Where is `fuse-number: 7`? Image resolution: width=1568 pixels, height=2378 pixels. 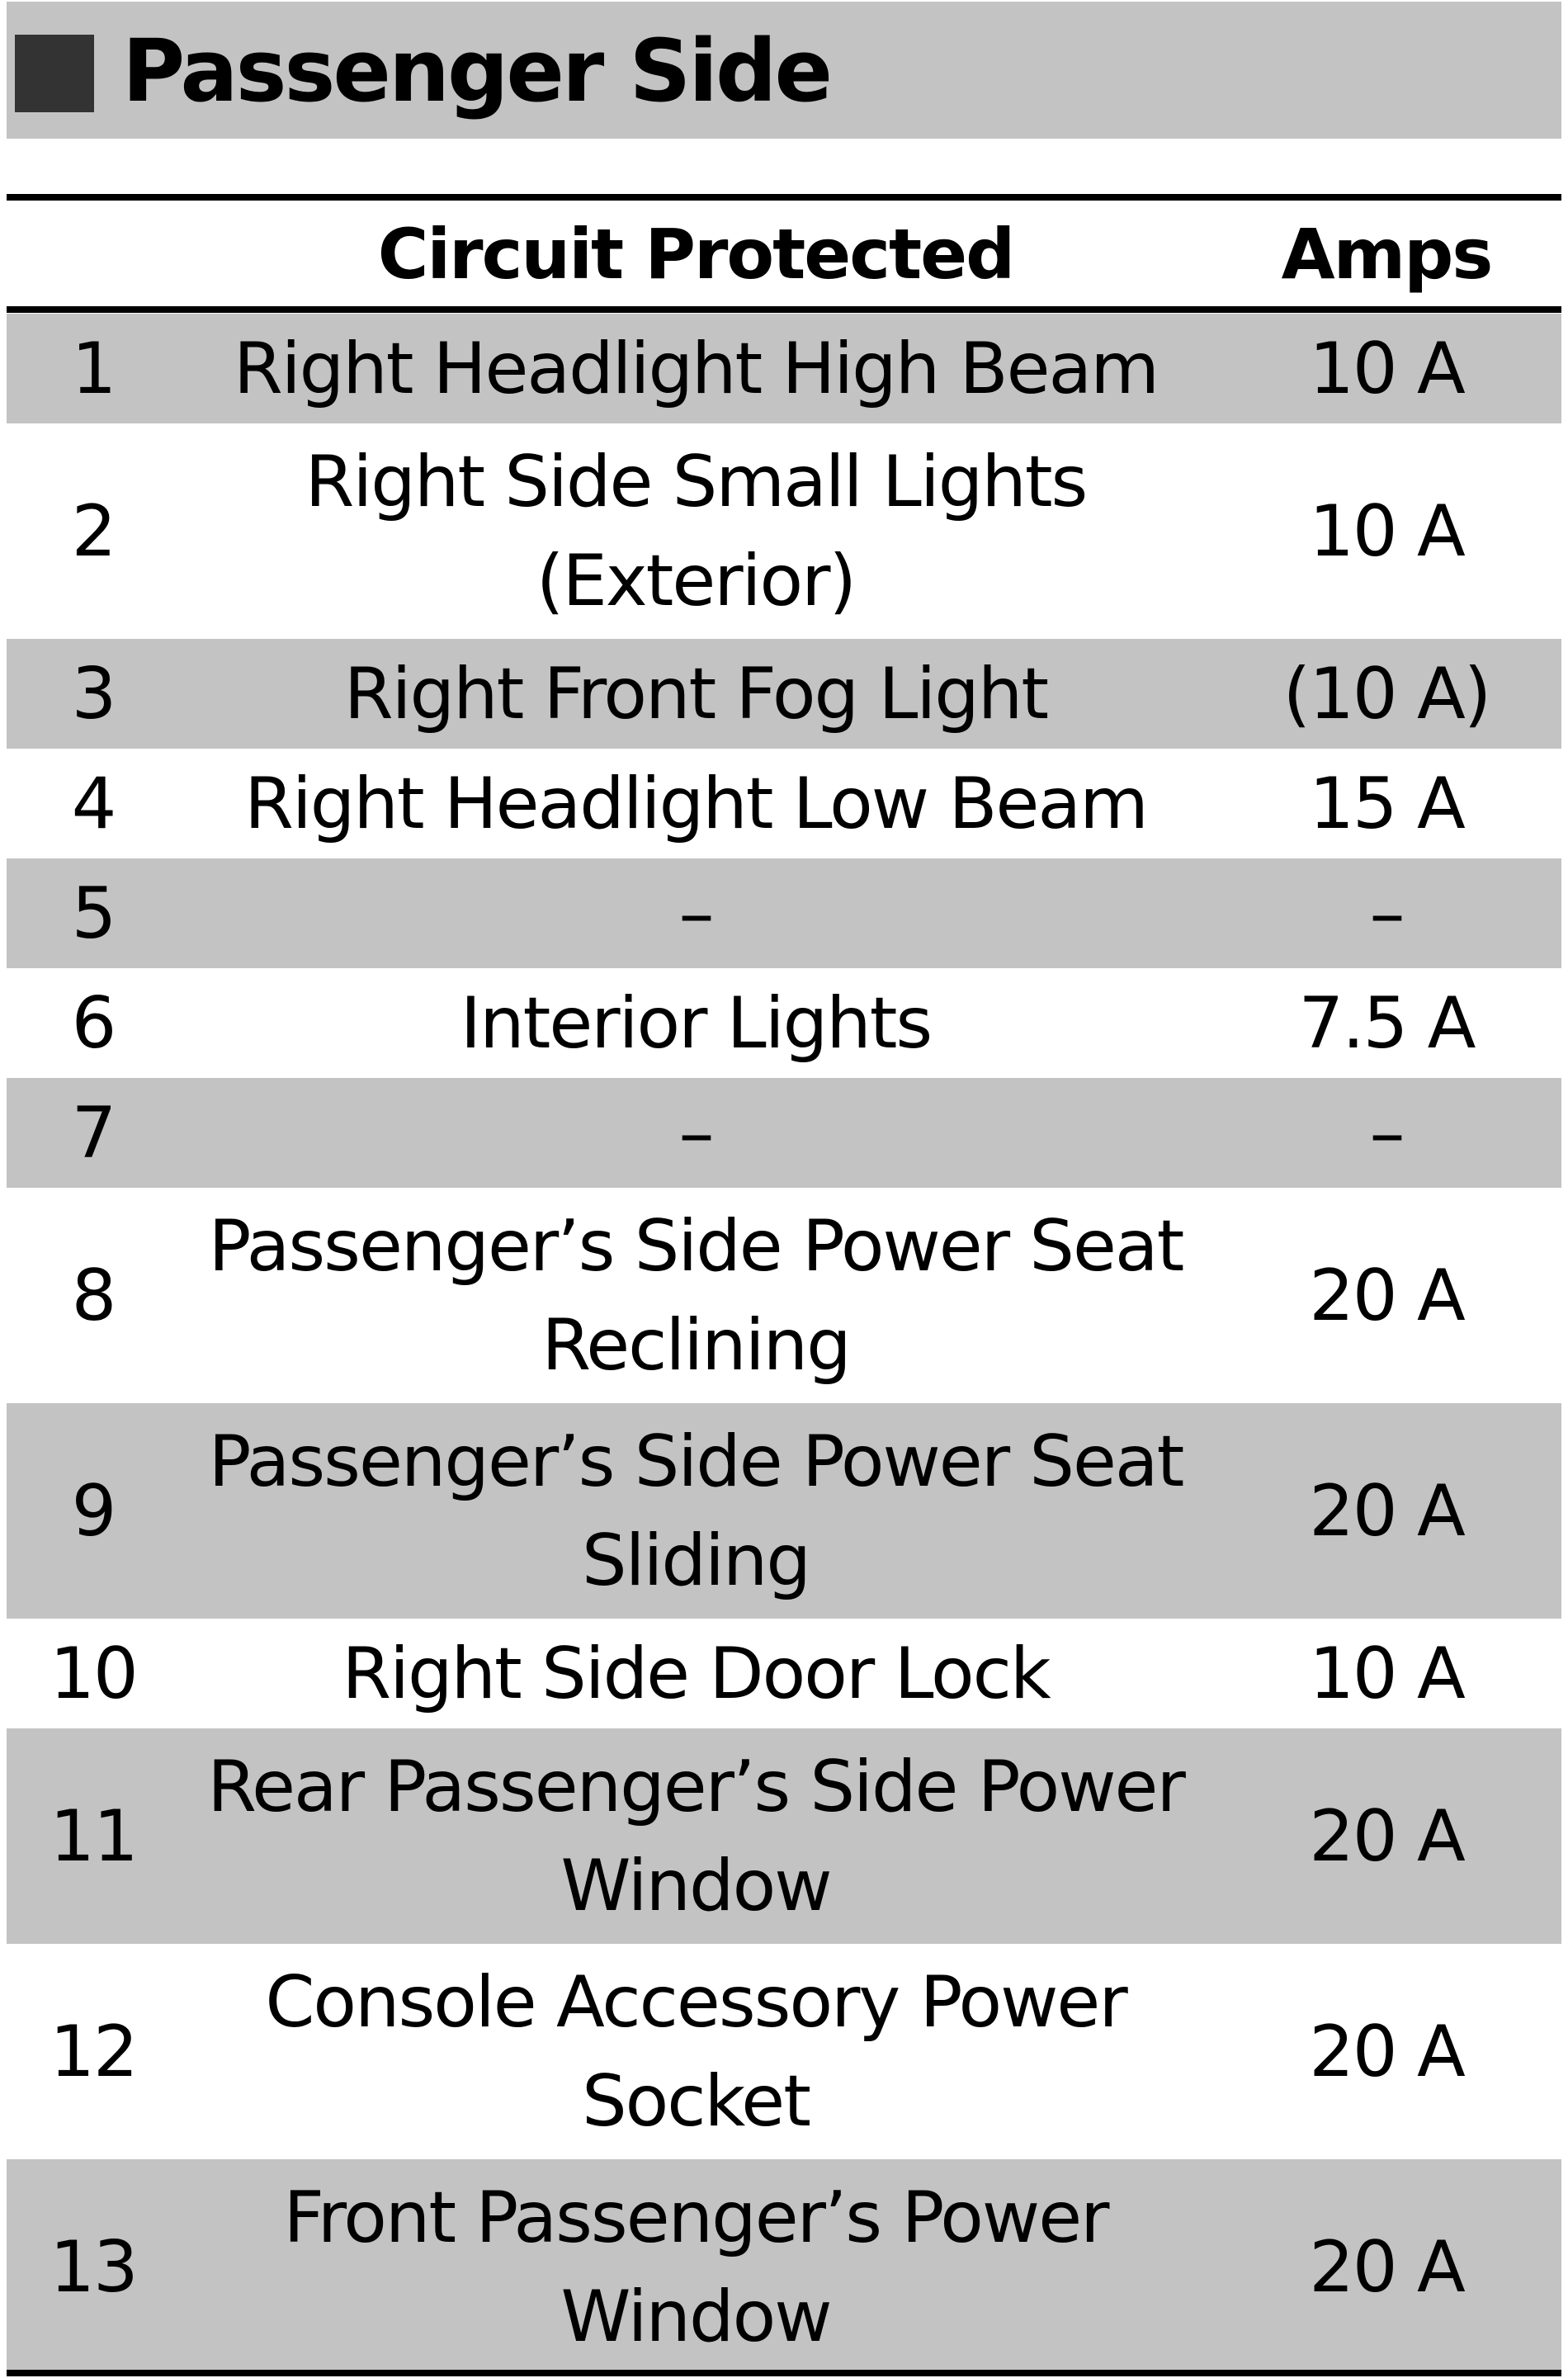
fuse-number: 7 is located at coordinates (94, 1133).